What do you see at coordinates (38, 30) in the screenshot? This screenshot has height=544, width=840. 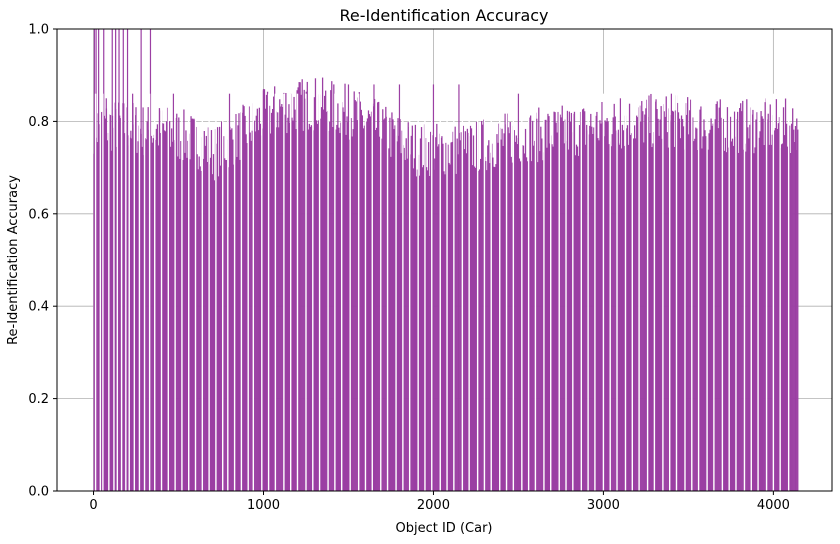 I see `y-tick-label-5: 1.0` at bounding box center [38, 30].